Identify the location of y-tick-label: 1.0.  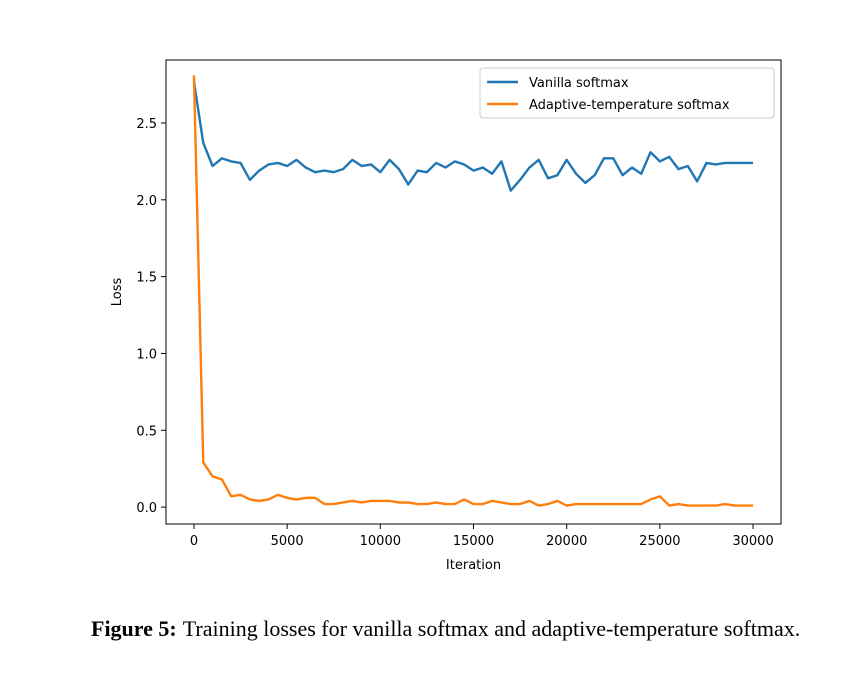
(146, 354).